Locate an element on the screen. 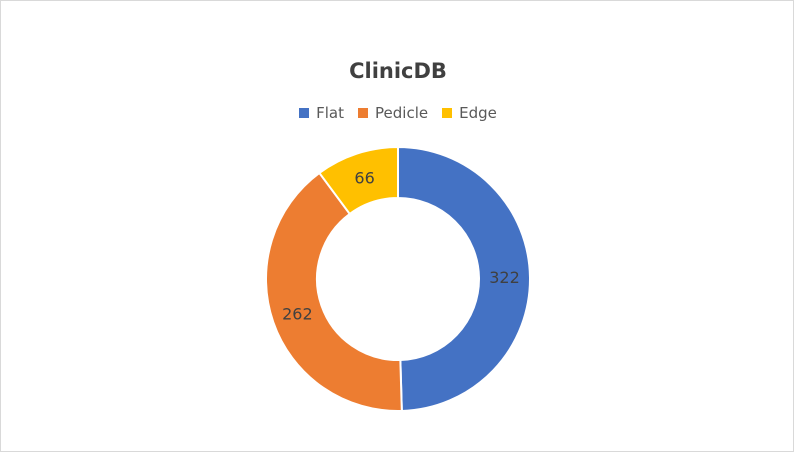 The height and width of the screenshot is (452, 794). donut-slice-edge is located at coordinates (358, 180).